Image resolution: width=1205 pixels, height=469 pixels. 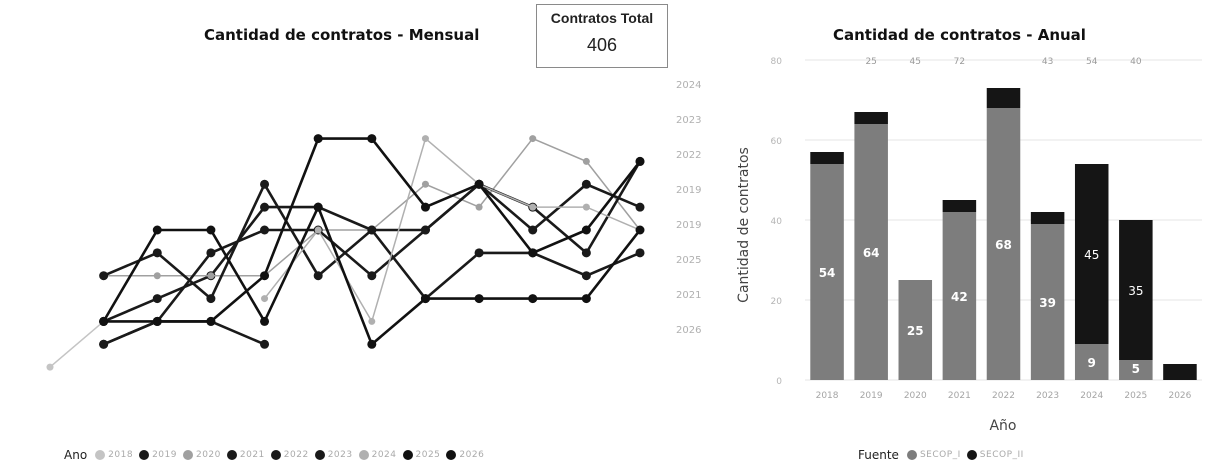 I want to click on legend-item-2021: 2021, so click(x=245, y=455).